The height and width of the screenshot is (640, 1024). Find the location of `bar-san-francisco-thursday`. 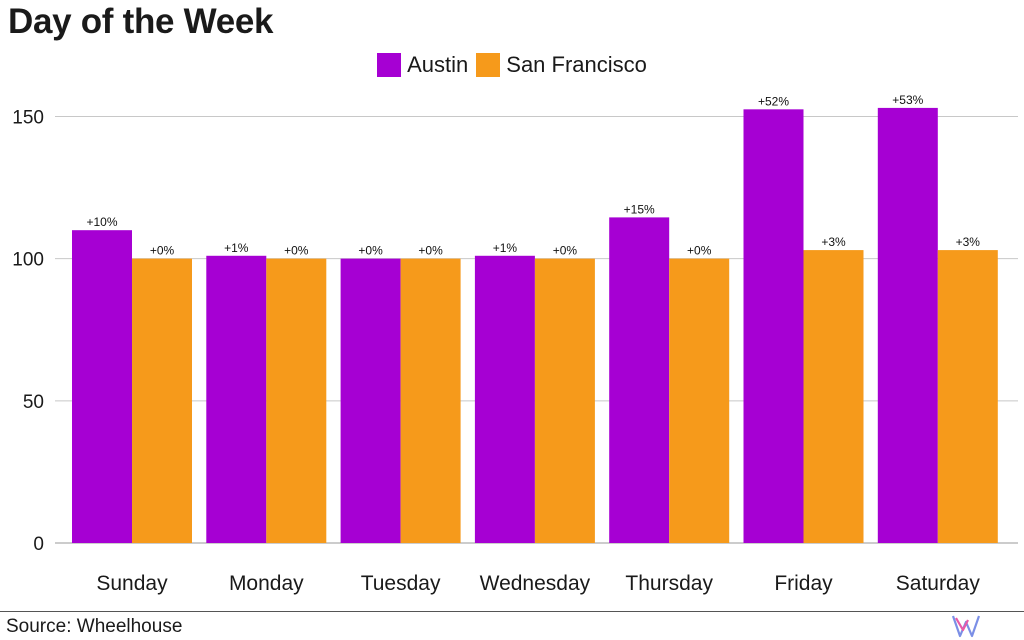

bar-san-francisco-thursday is located at coordinates (699, 400).